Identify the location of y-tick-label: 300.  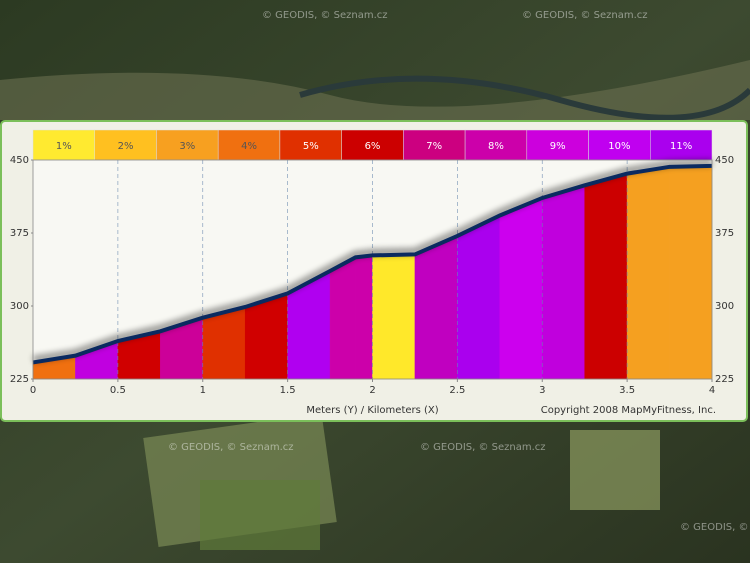
(19, 306).